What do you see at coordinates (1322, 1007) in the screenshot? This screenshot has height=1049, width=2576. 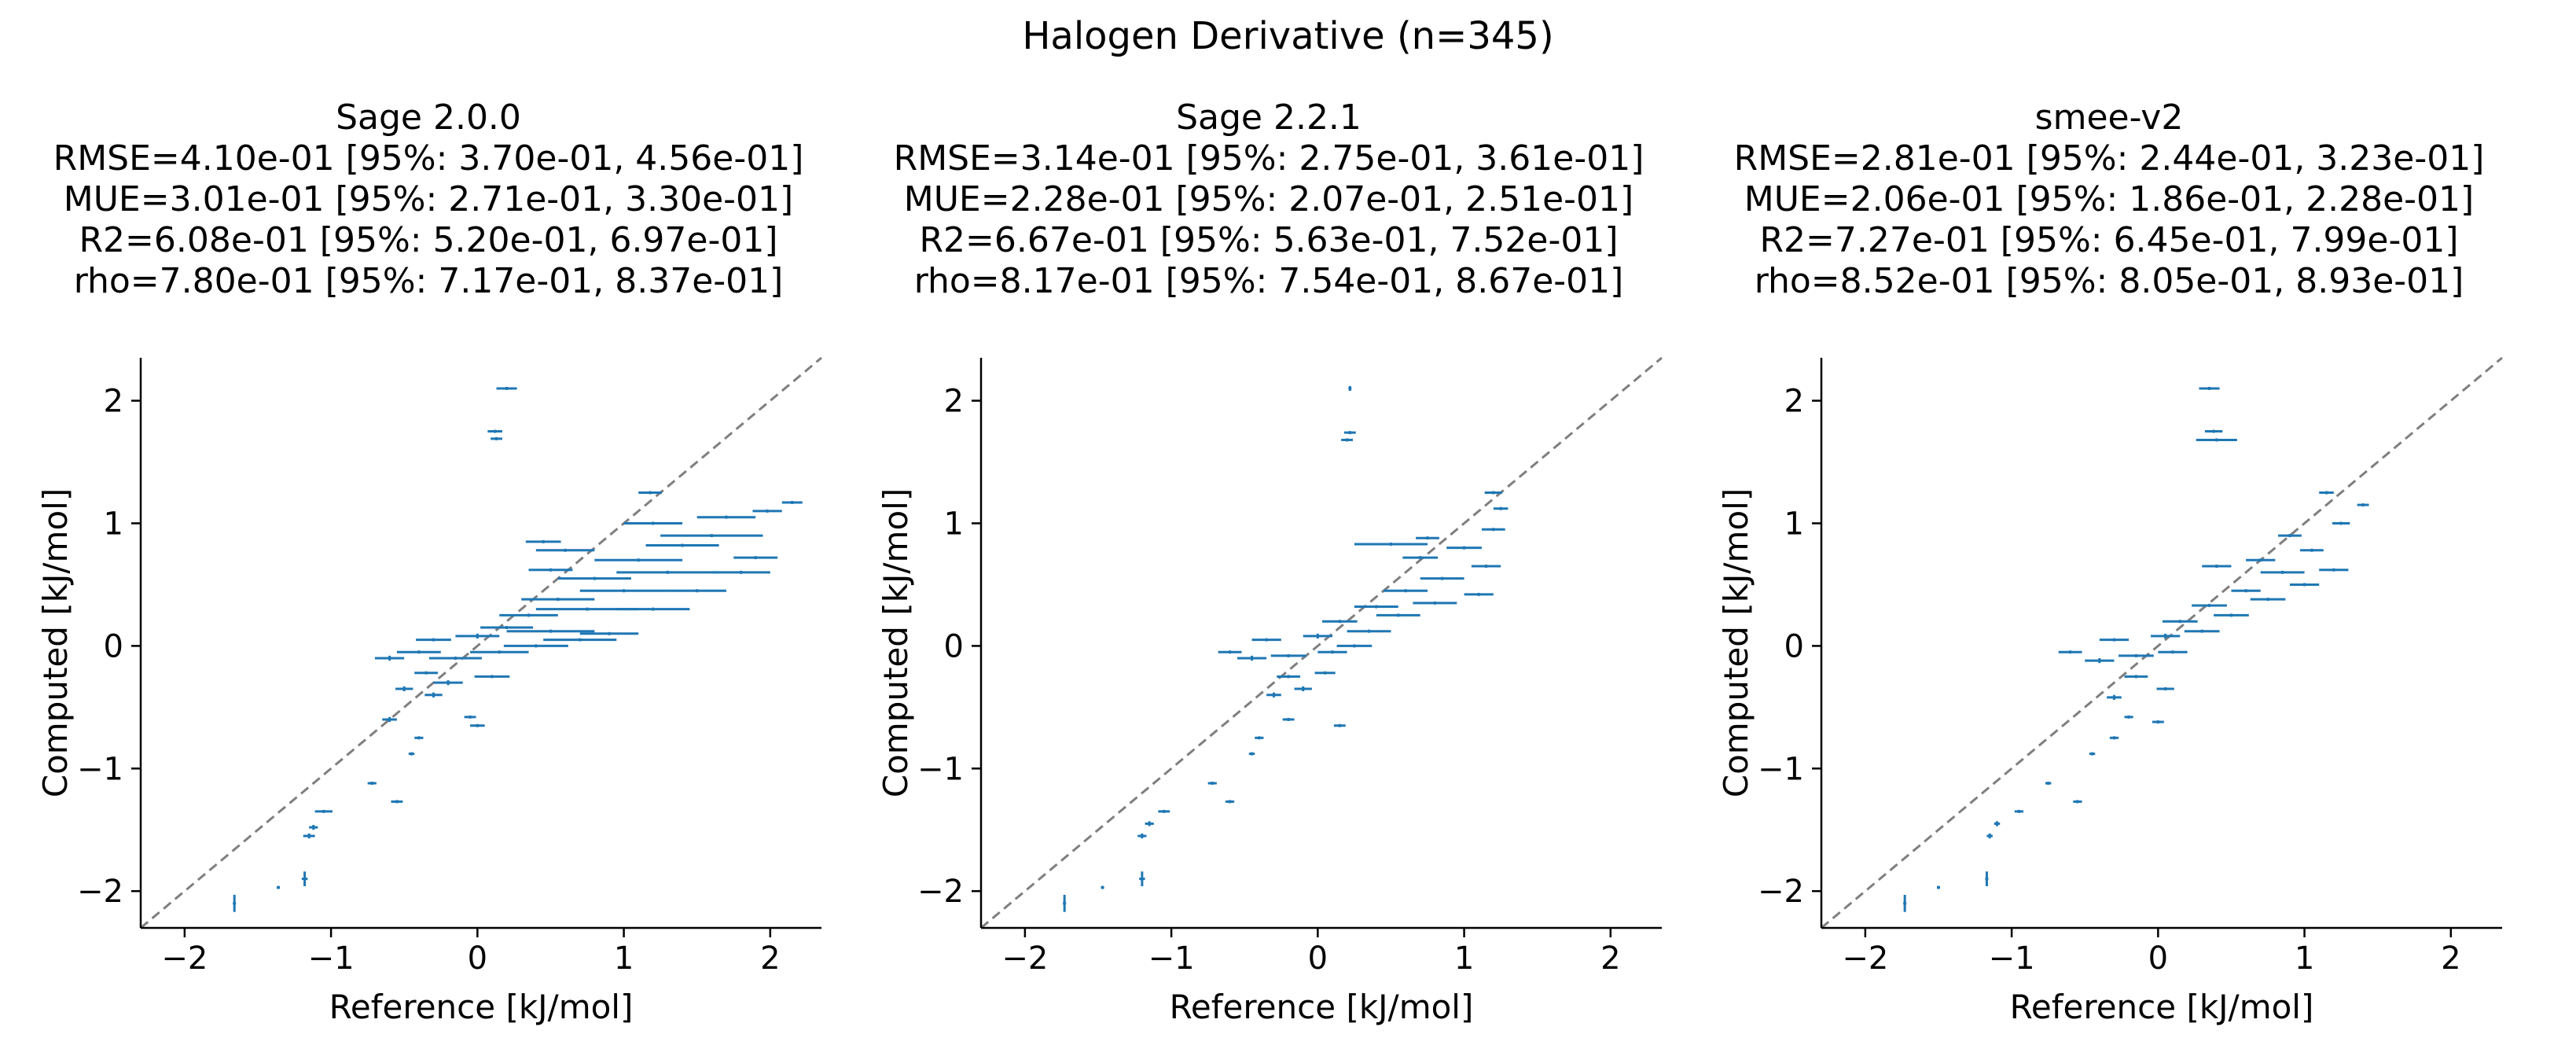 I see `x-axis-label: Reference [kJ/mol]` at bounding box center [1322, 1007].